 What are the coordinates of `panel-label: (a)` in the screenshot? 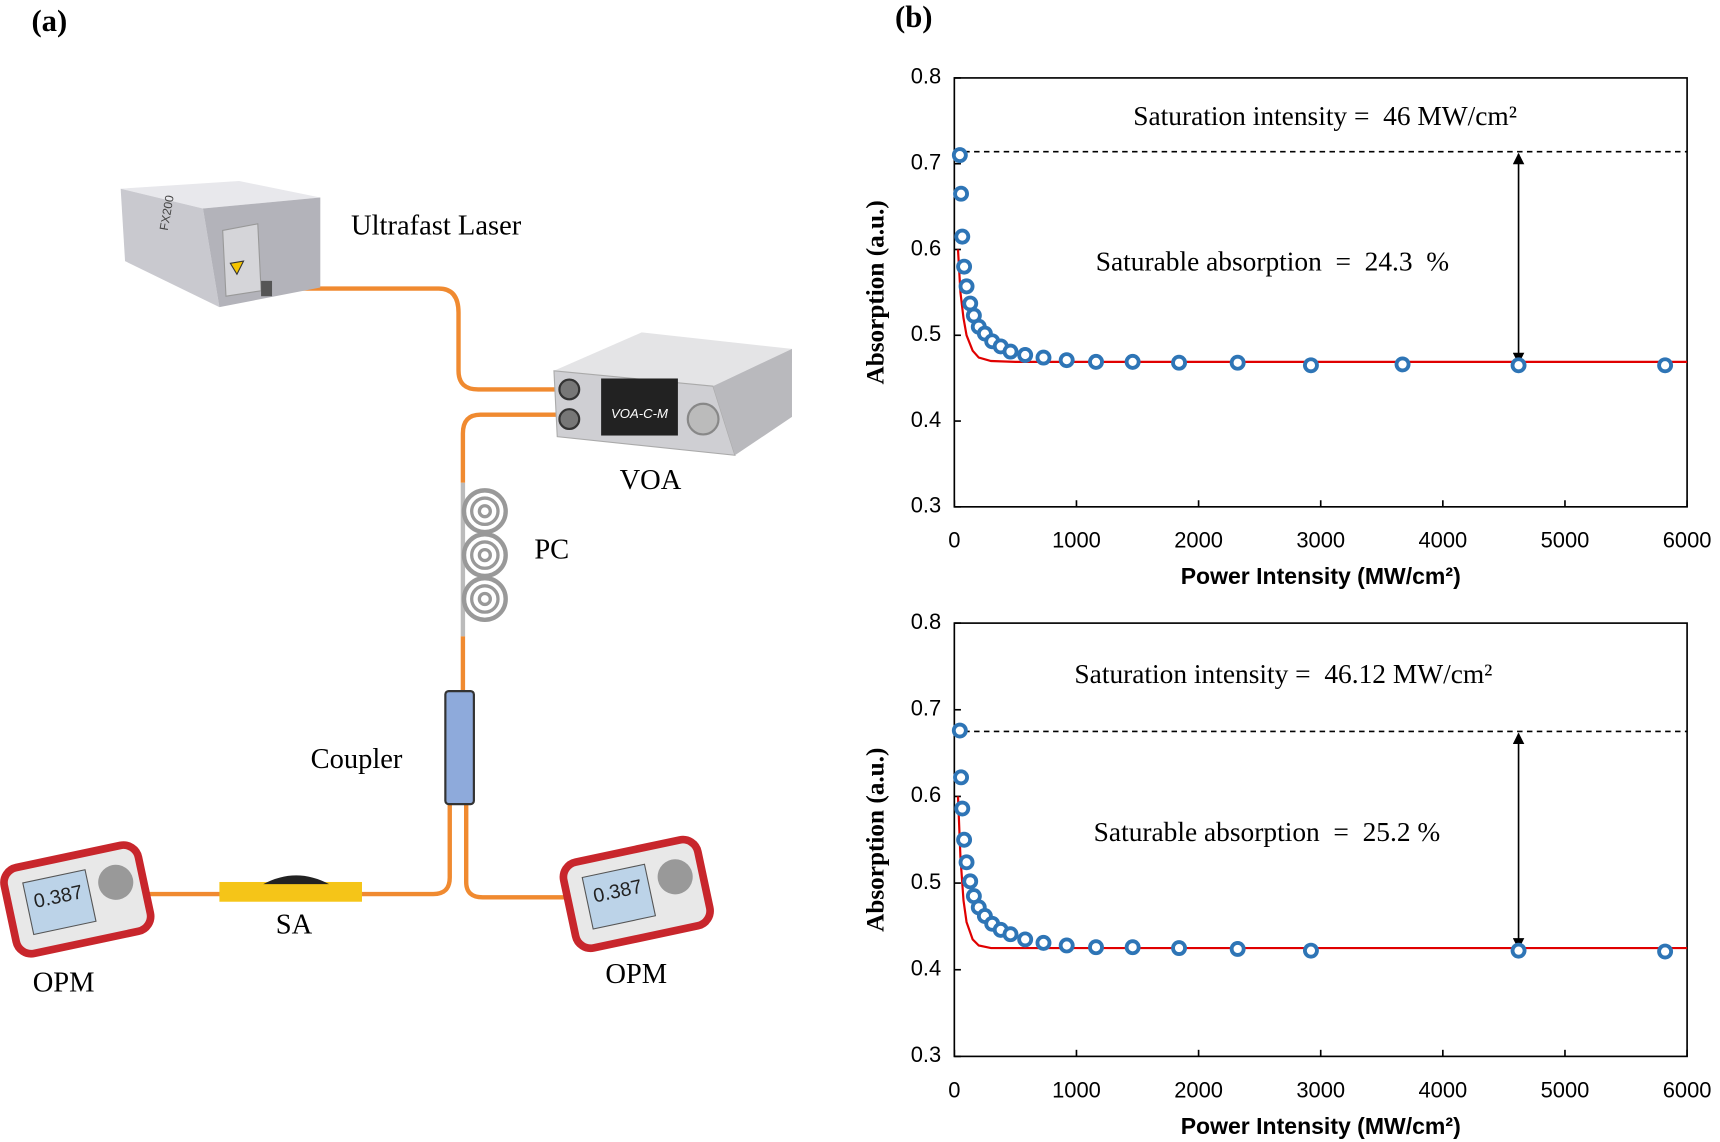 It's located at (49, 21).